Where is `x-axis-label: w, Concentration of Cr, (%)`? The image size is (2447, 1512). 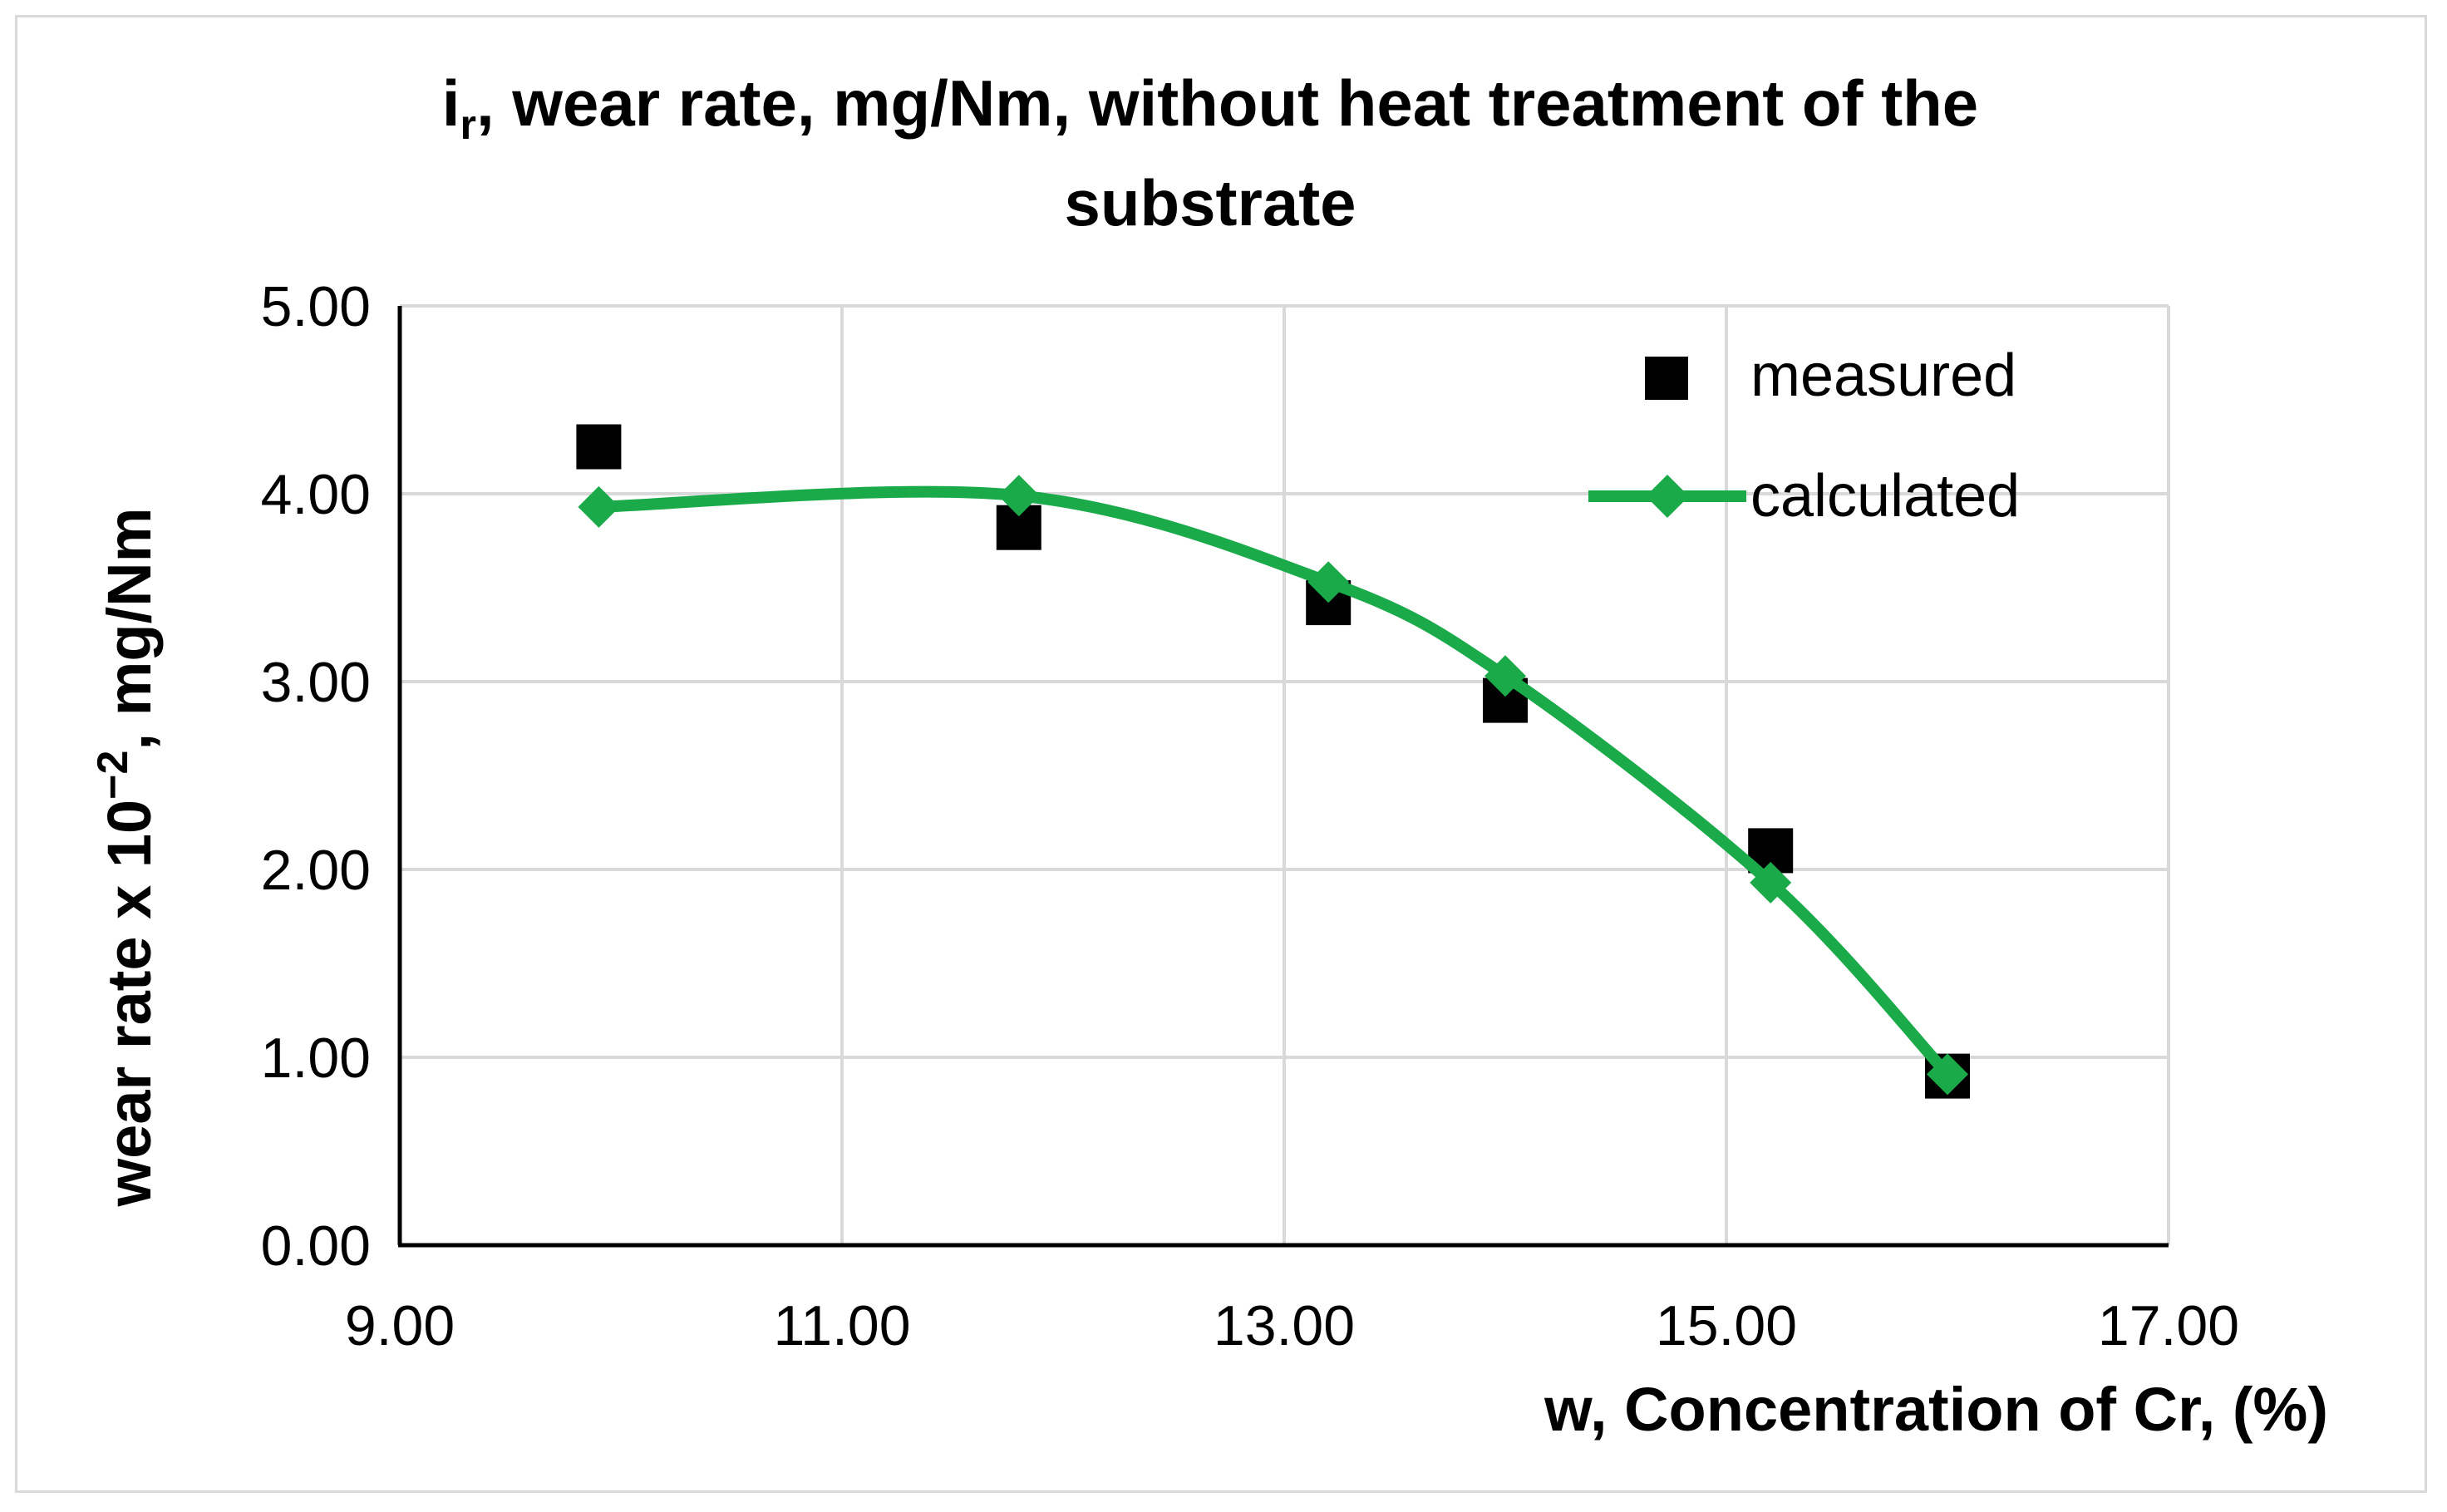
x-axis-label: w, Concentration of Cr, (%) is located at coordinates (1936, 1410).